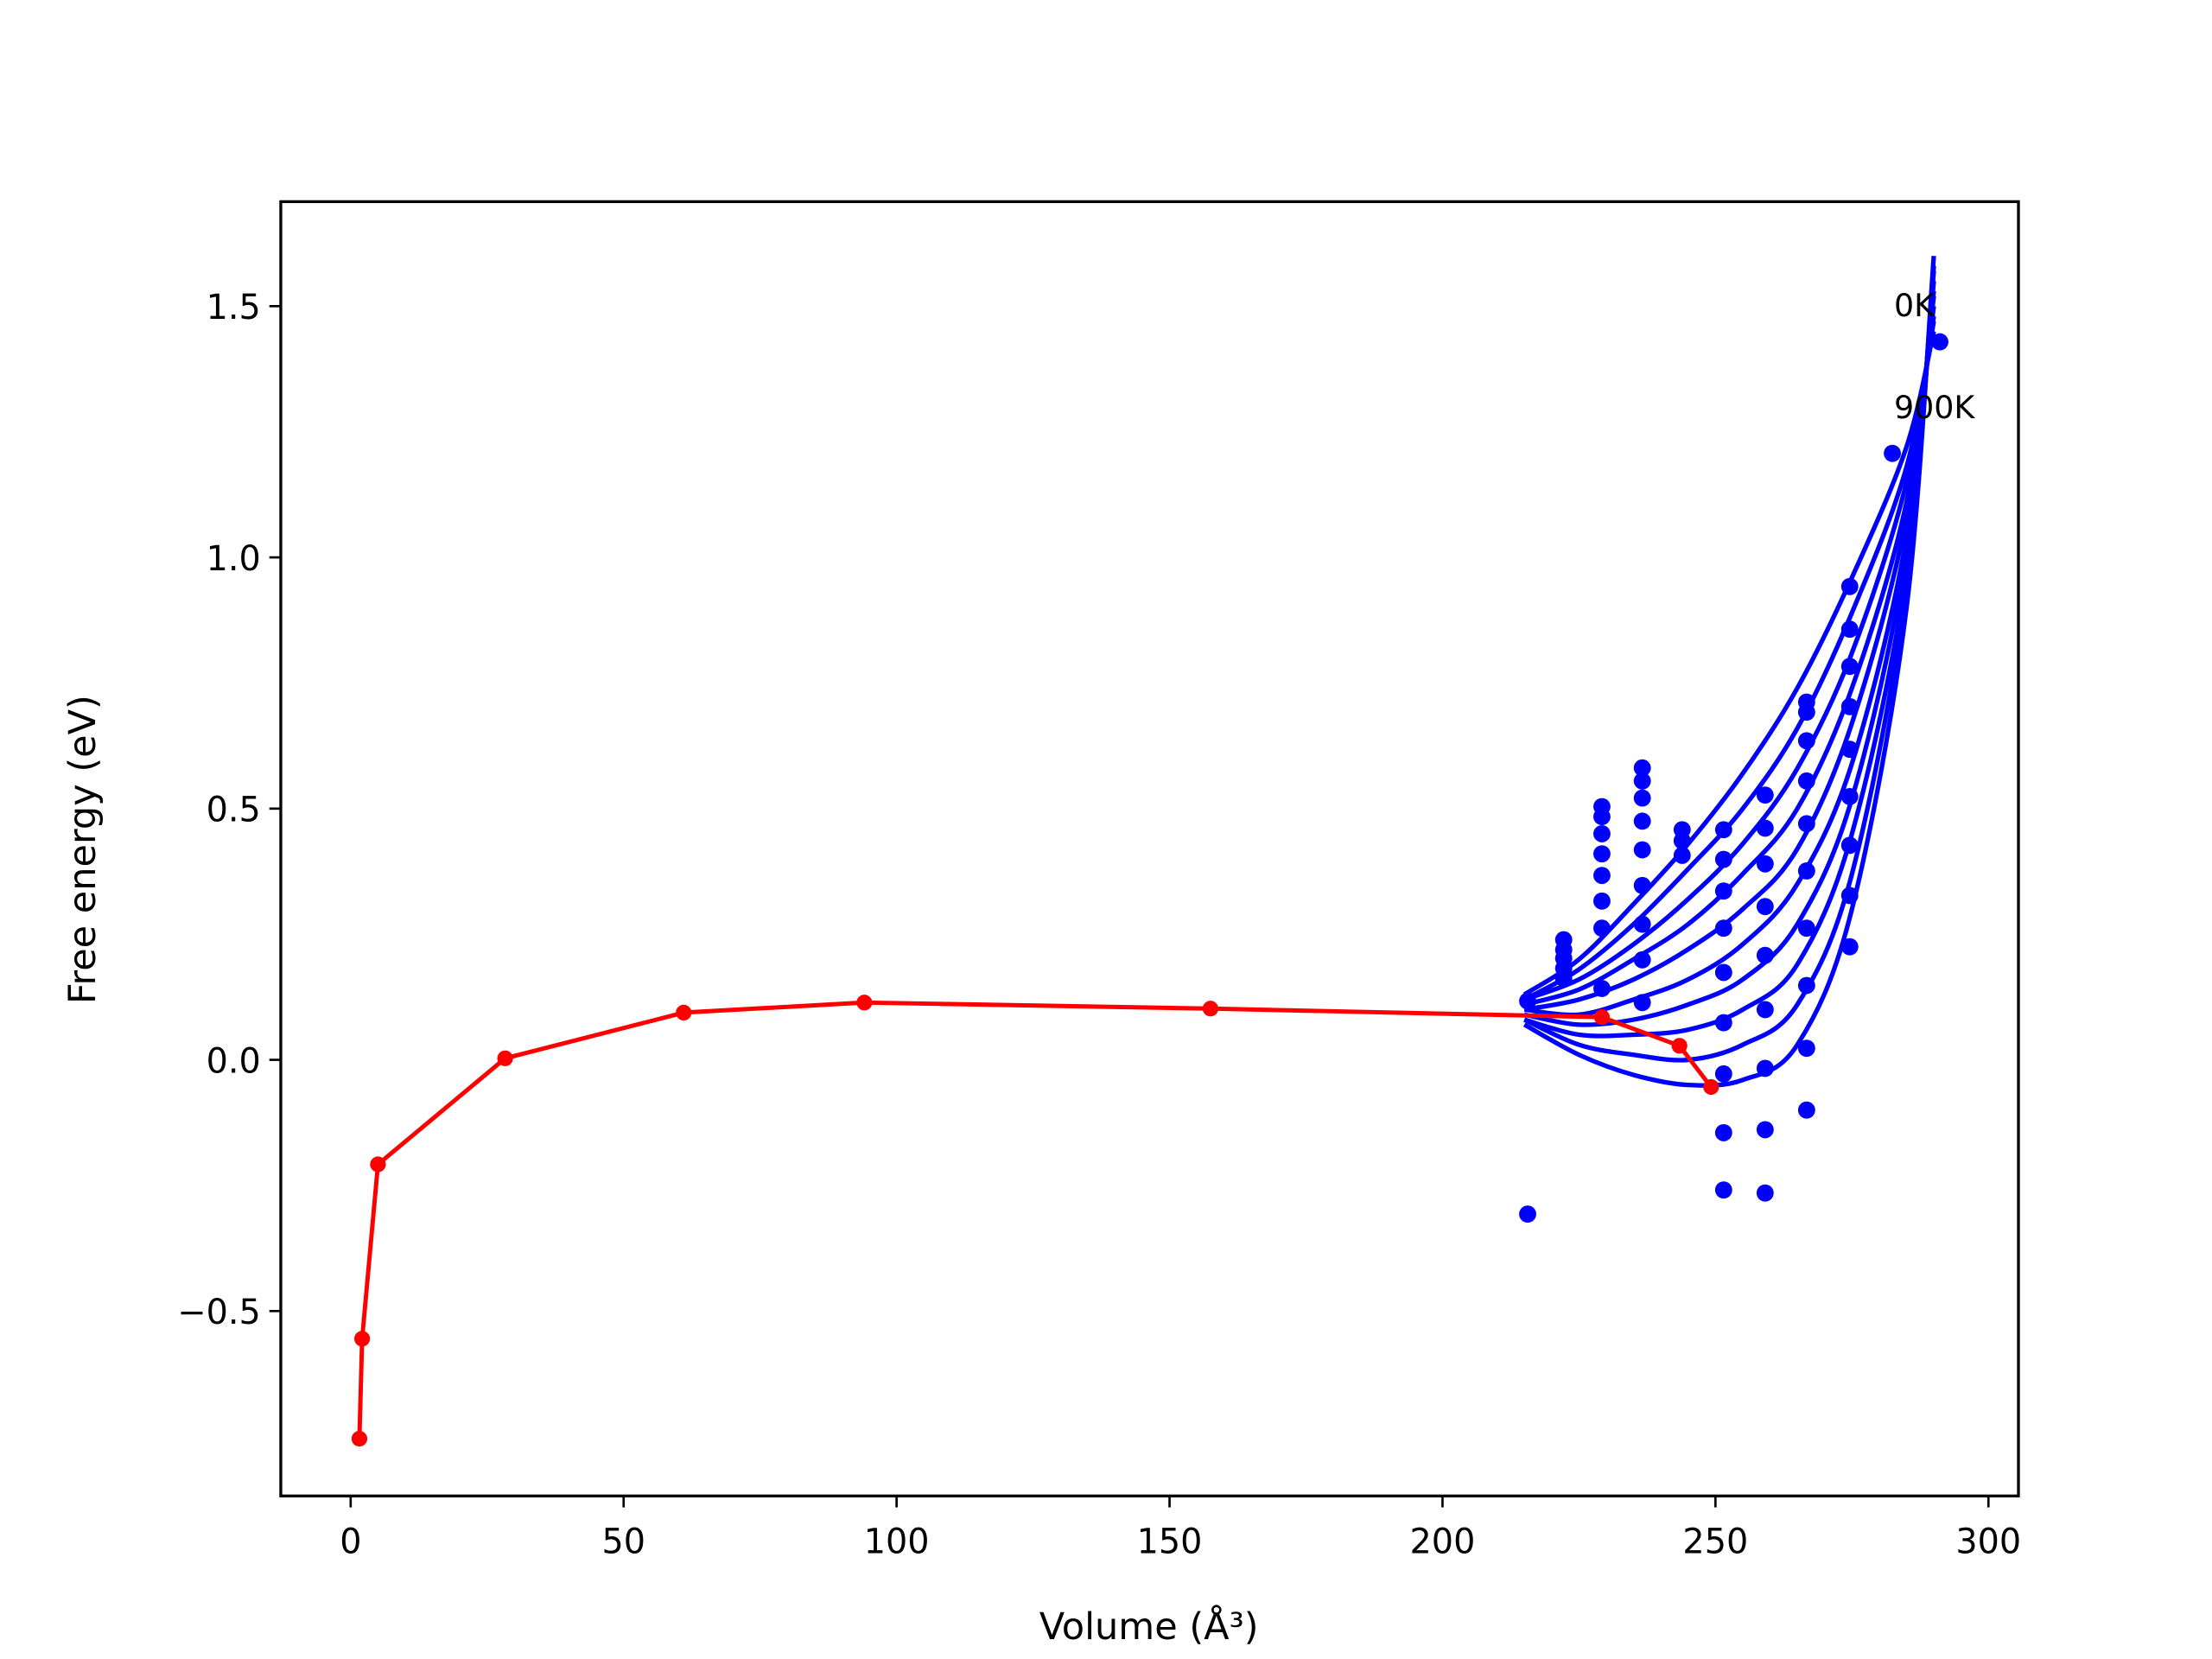 Image resolution: width=2212 pixels, height=1659 pixels. What do you see at coordinates (234, 810) in the screenshot?
I see `y-tick-label: 0.5` at bounding box center [234, 810].